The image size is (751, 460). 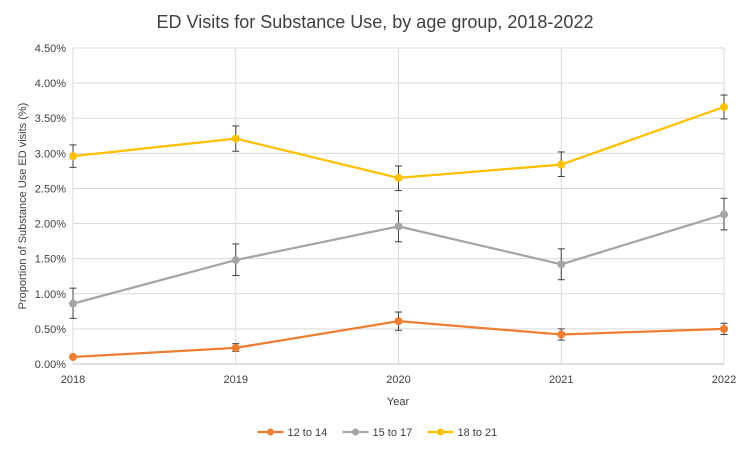 I want to click on y-tick-label: 4.00%, so click(x=50, y=84).